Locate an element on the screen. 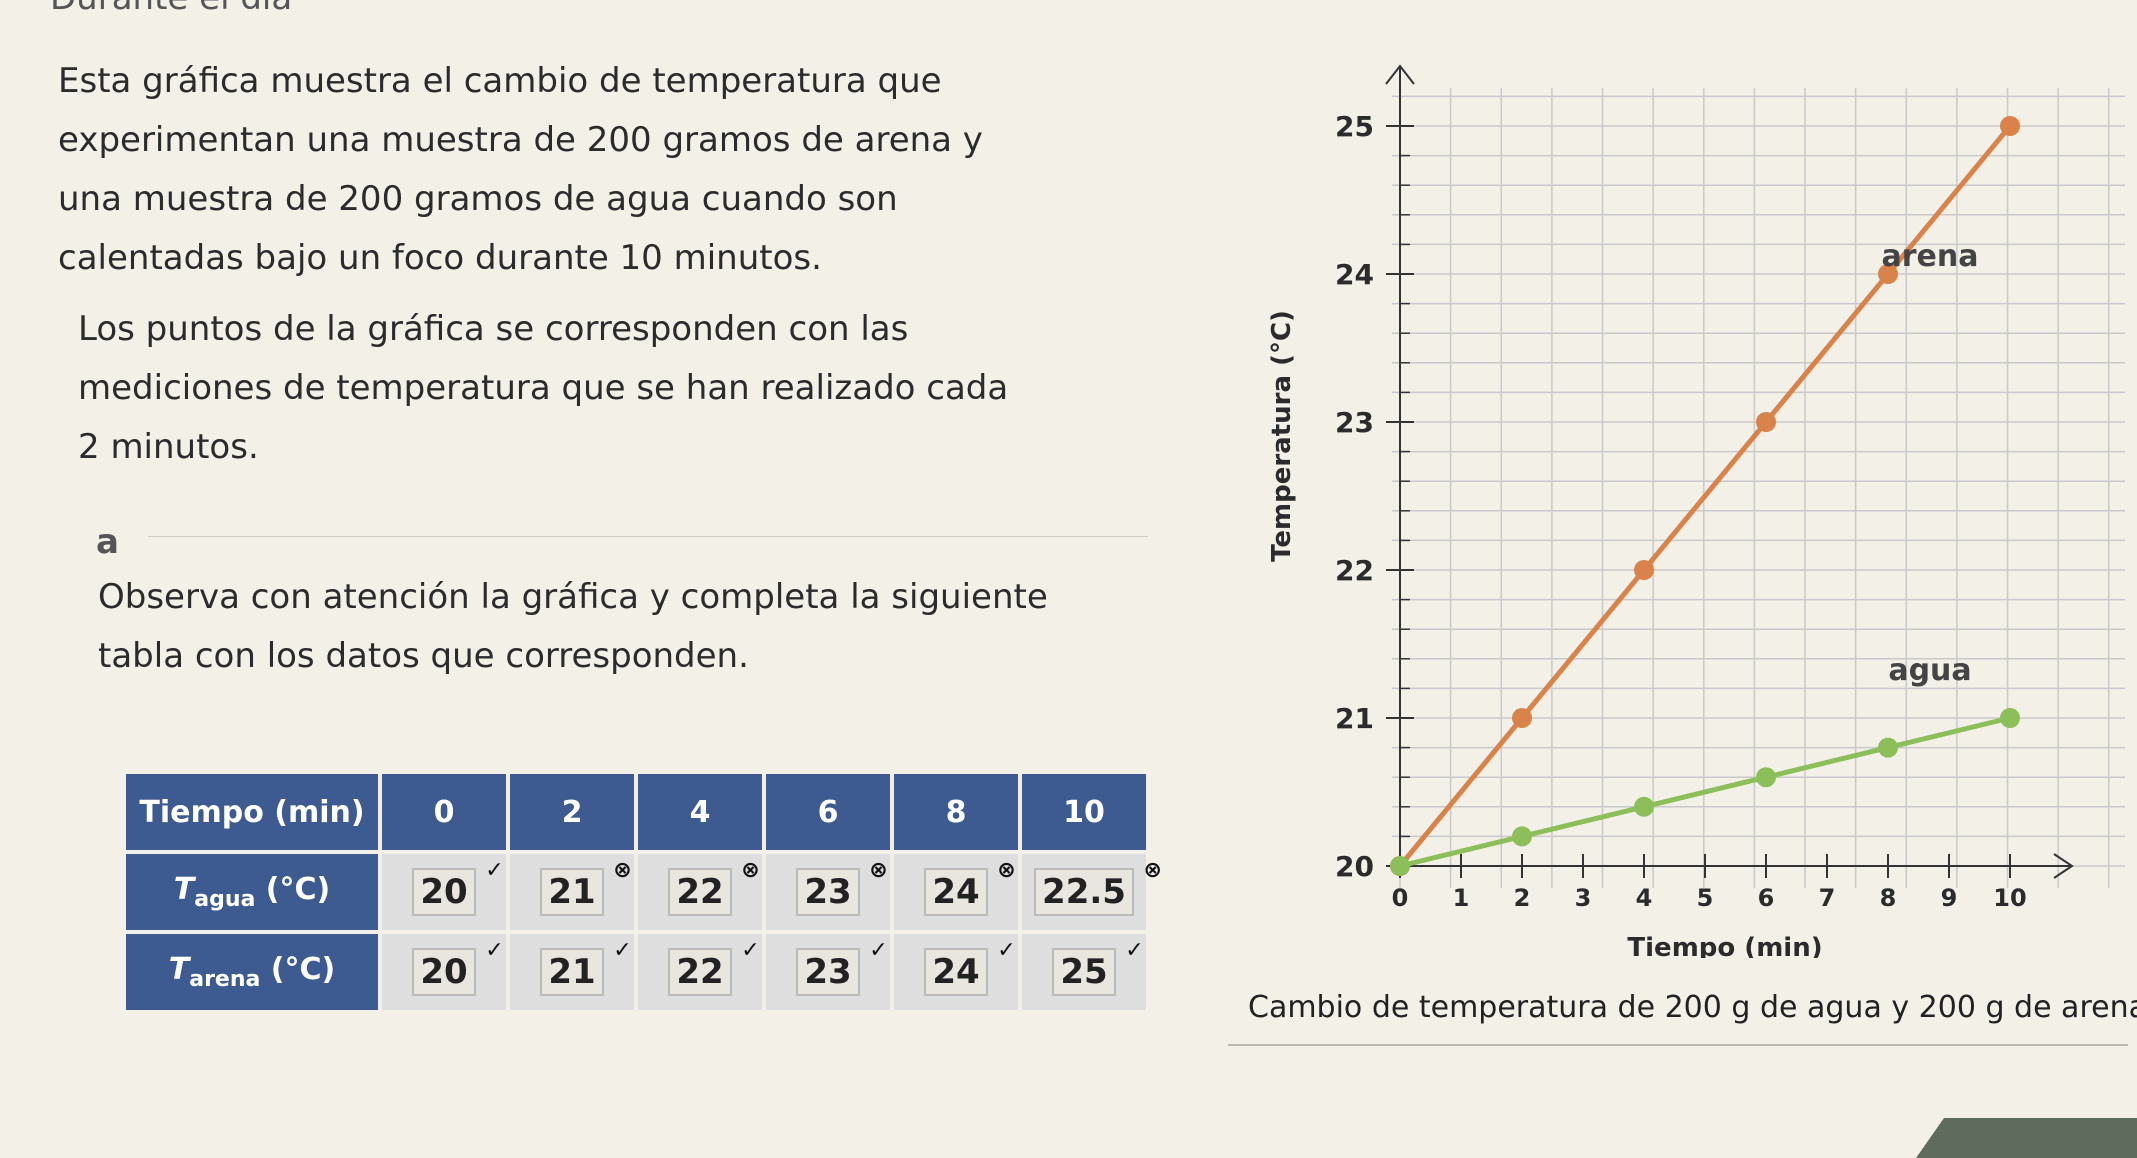 The width and height of the screenshot is (2137, 1158). part-divider is located at coordinates (648, 536).